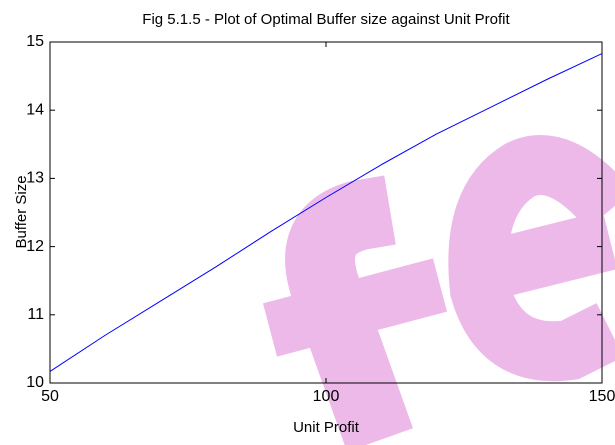  Describe the element at coordinates (35, 41) in the screenshot. I see `y-tick-label: 15` at that location.